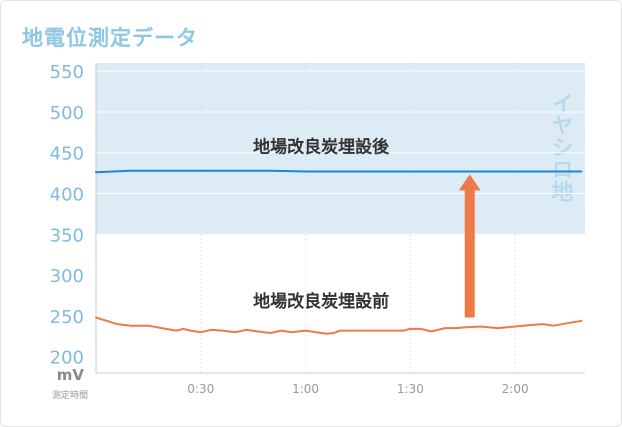 The height and width of the screenshot is (427, 622). I want to click on label-after: 地場改良炭埋設後, so click(321, 147).